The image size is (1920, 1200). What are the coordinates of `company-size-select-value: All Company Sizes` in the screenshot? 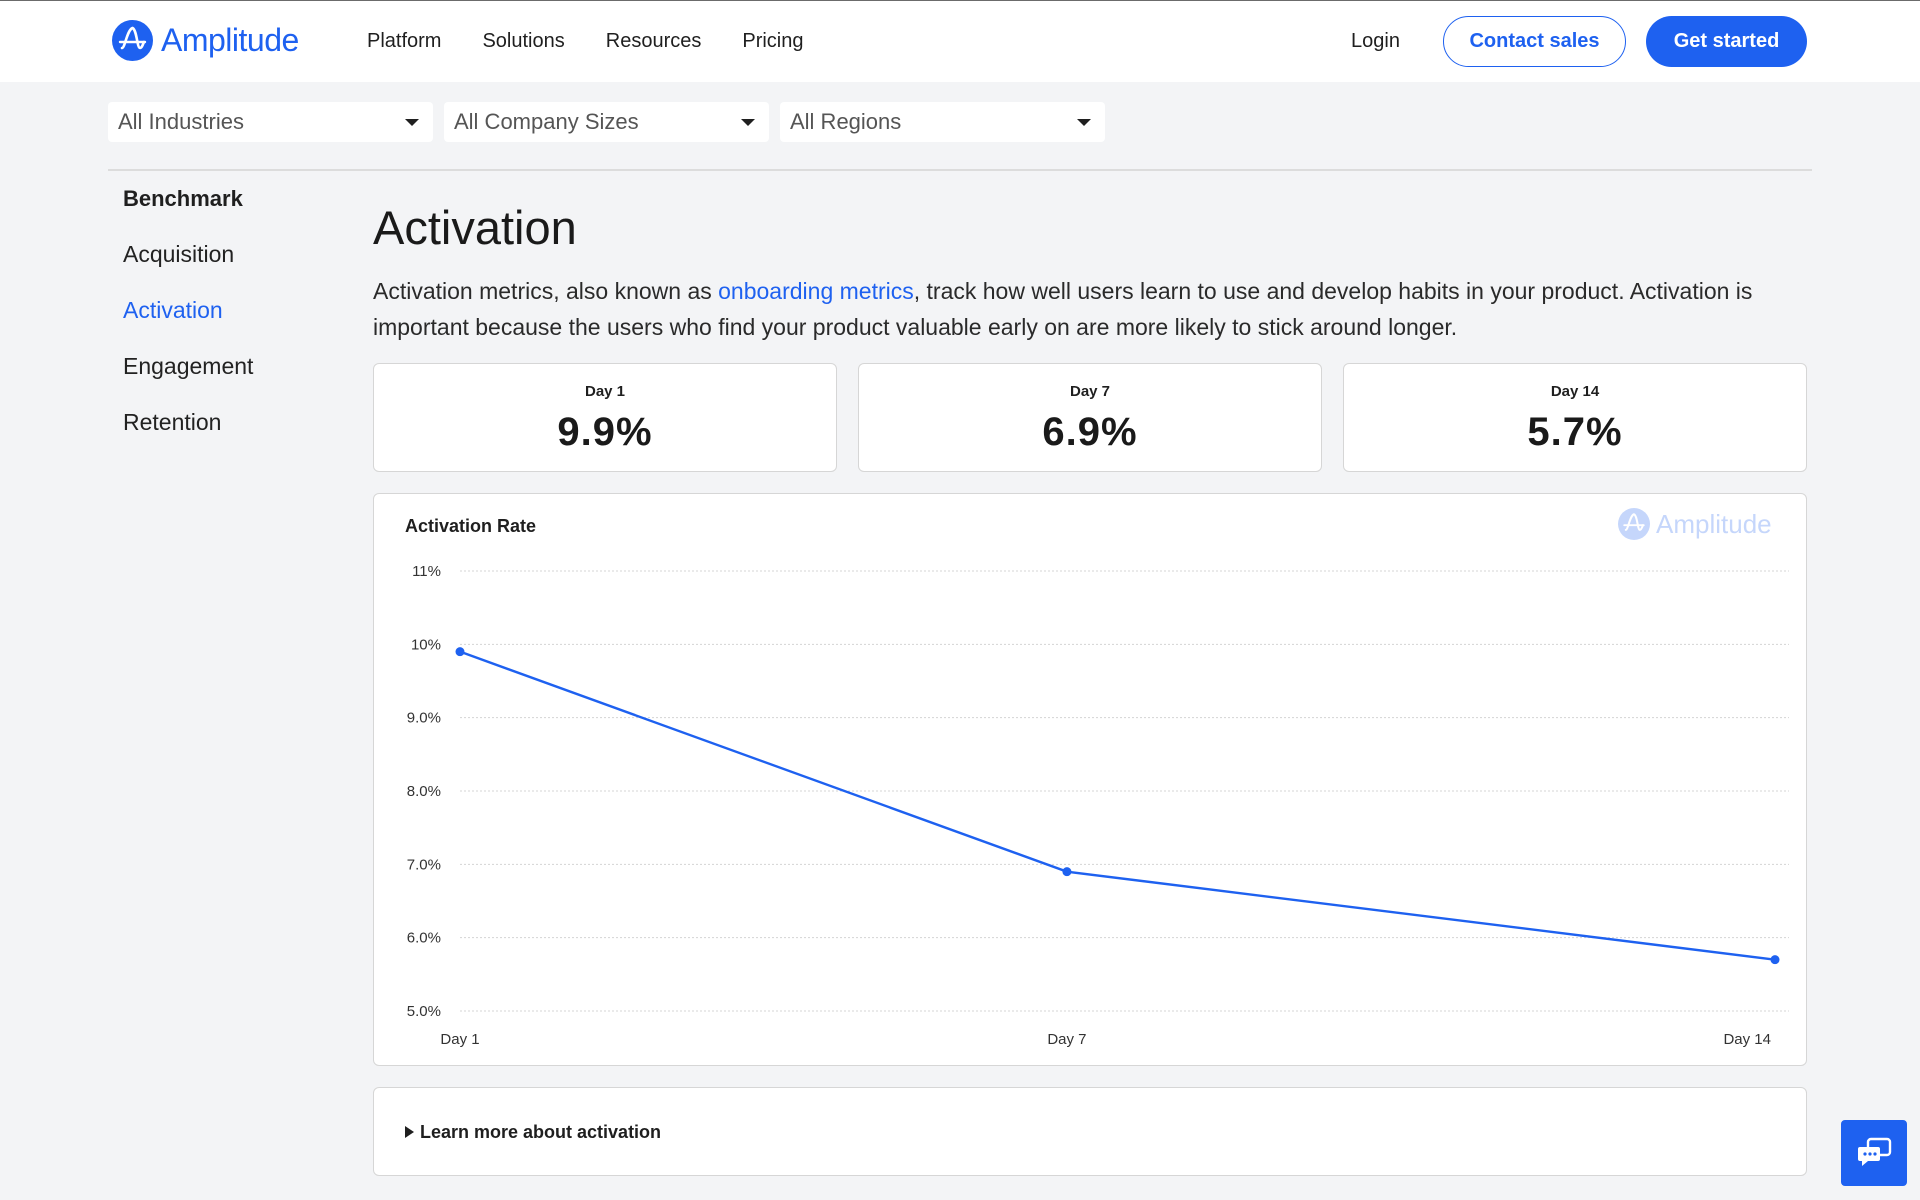 It's located at (546, 121).